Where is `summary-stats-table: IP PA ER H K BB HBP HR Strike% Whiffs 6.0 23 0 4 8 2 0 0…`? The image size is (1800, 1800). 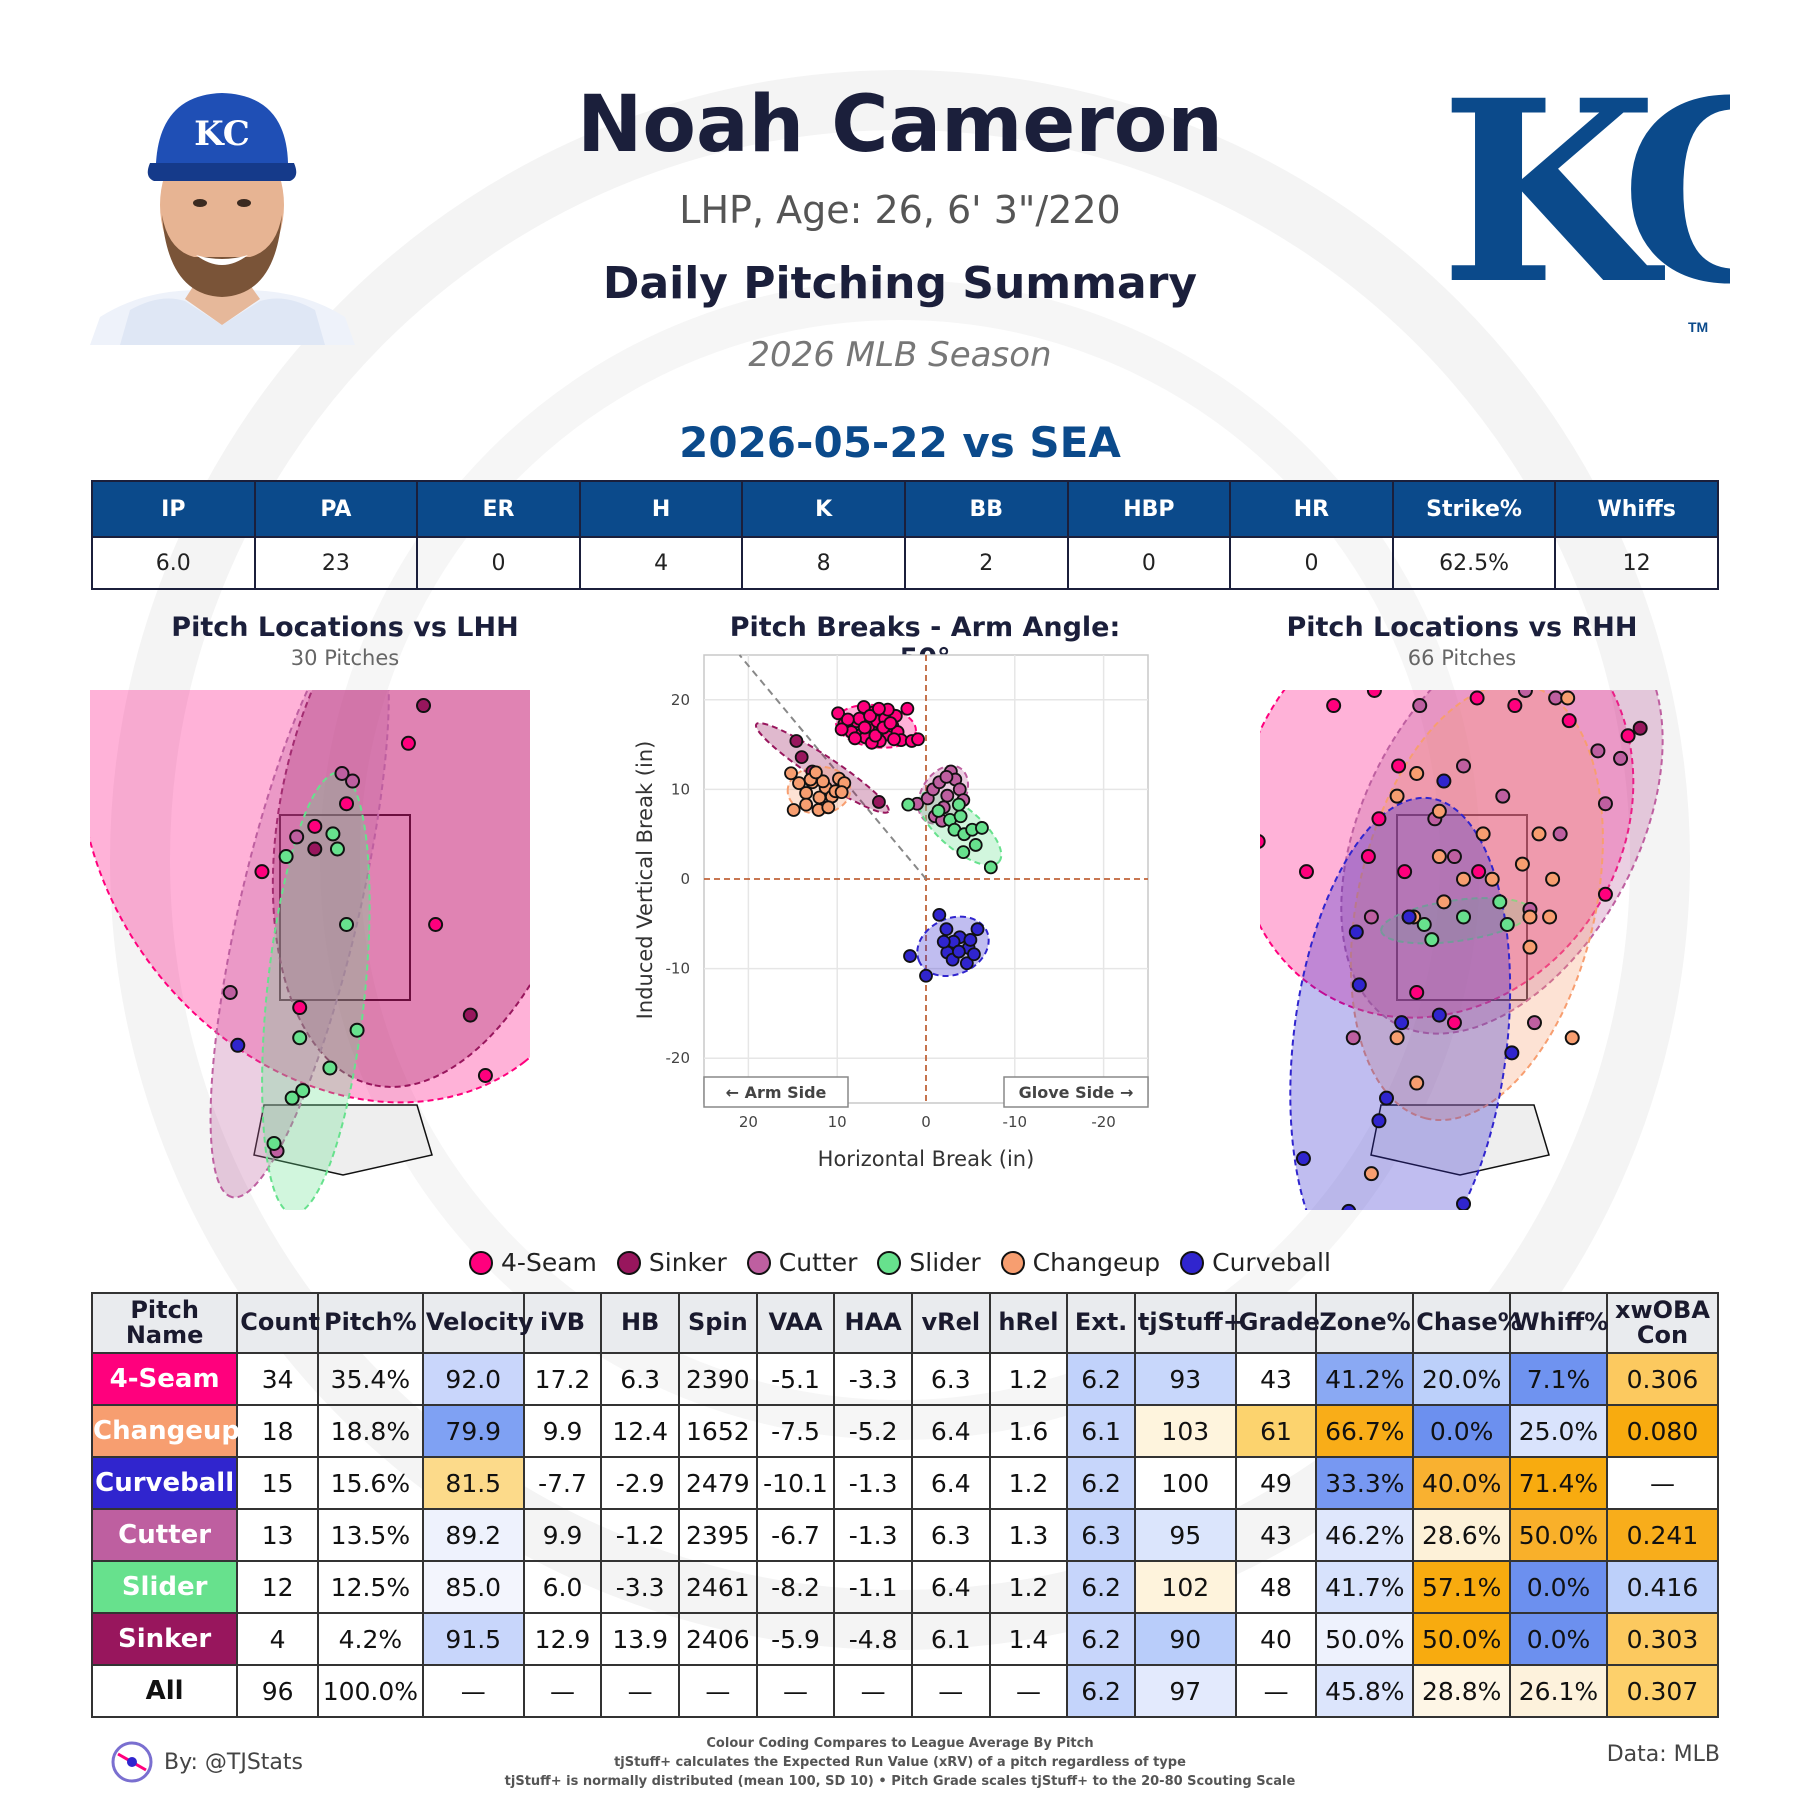
summary-stats-table: IP PA ER H K BB HBP HR Strike% Whiffs 6.0 23 0 4 8 2 0 0… is located at coordinates (905, 535).